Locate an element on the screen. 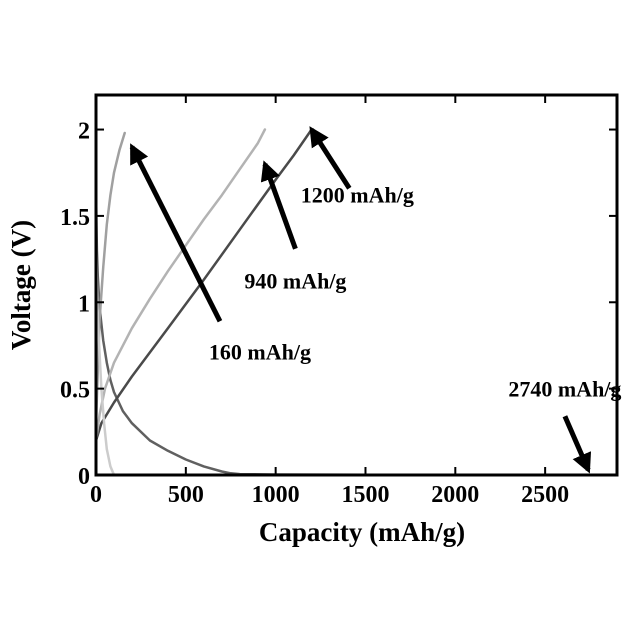 The image size is (640, 640). y-tick-label: 2 is located at coordinates (84, 132).